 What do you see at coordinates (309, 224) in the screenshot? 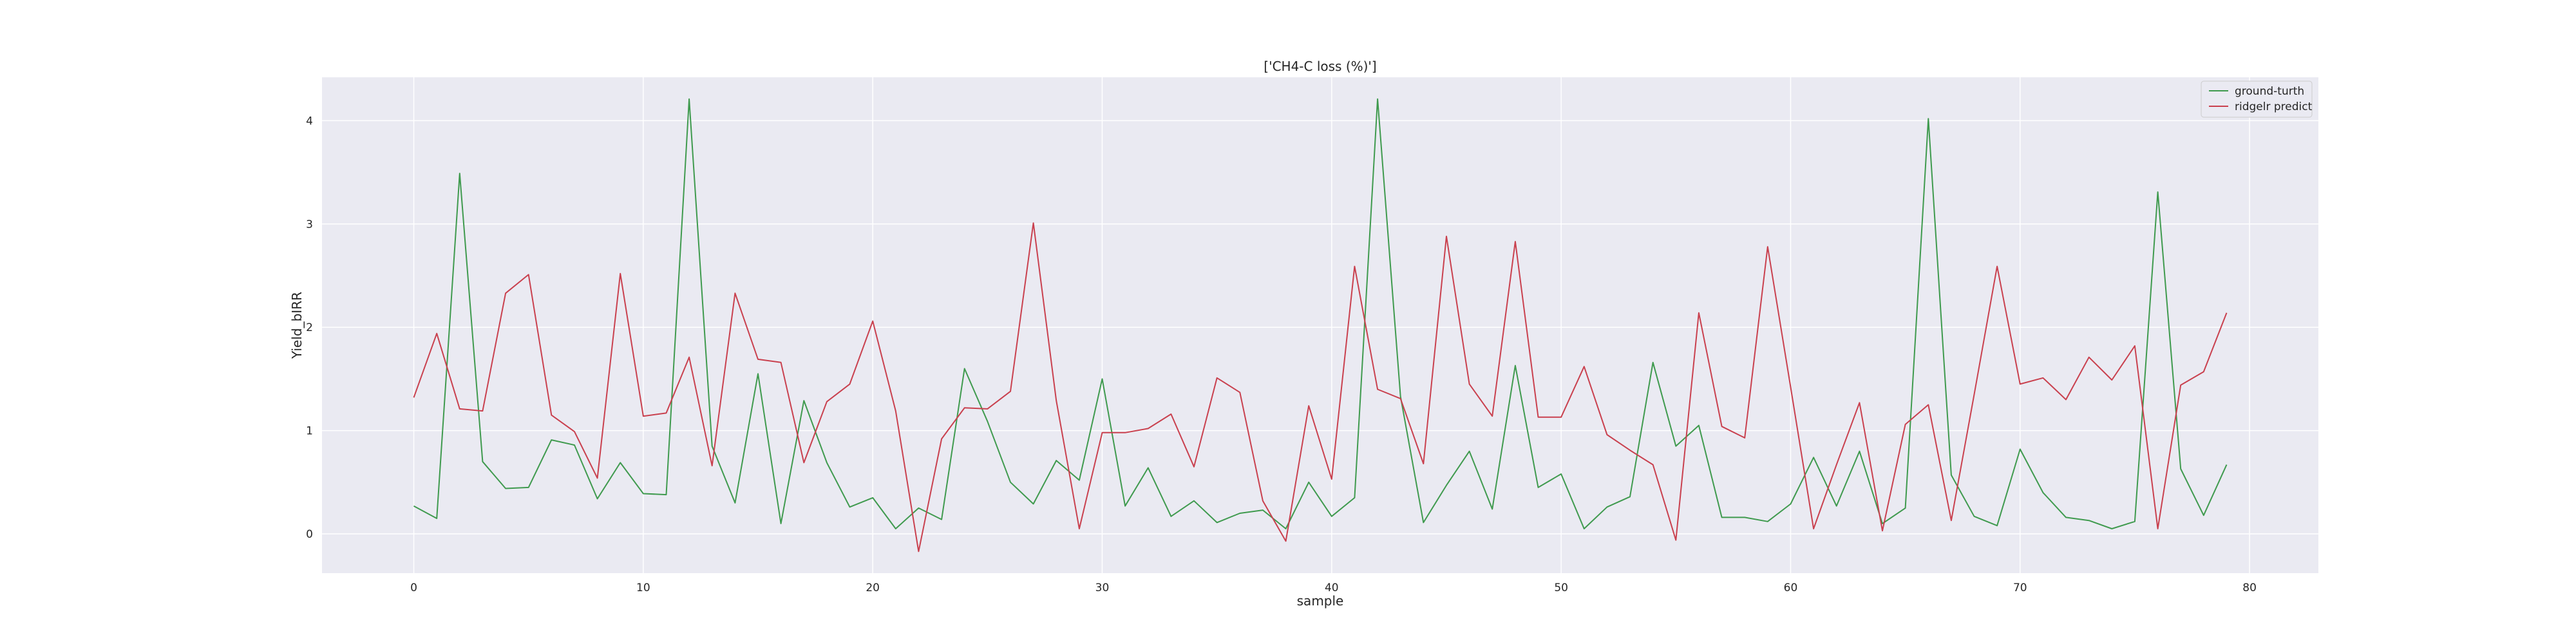
I see `y-tick-label: 3` at bounding box center [309, 224].